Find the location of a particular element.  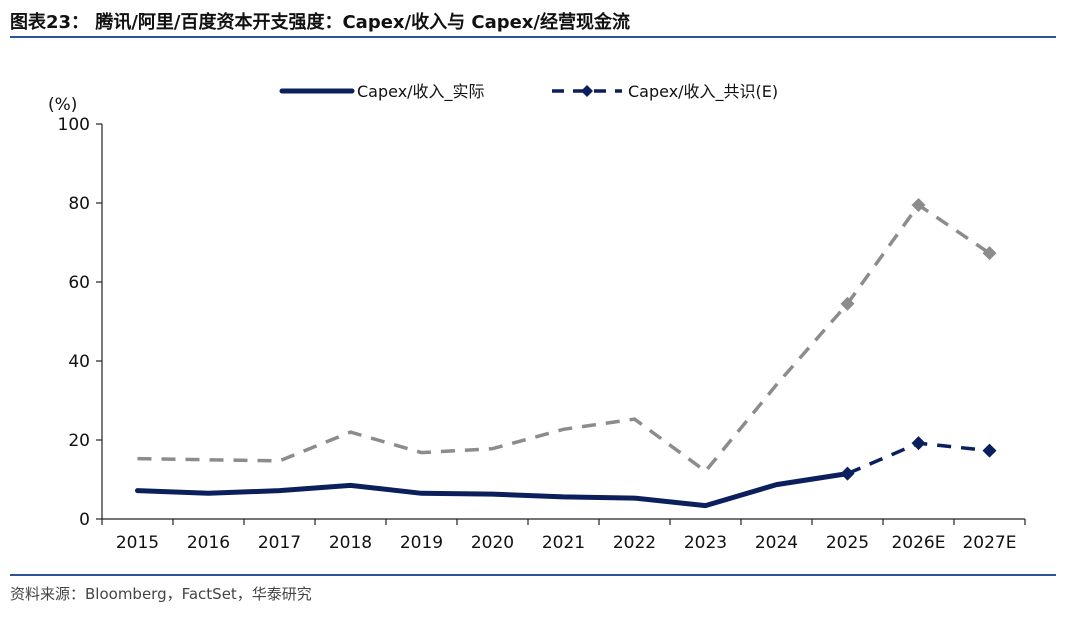

y-axis-unit-label: (%) is located at coordinates (62, 105).